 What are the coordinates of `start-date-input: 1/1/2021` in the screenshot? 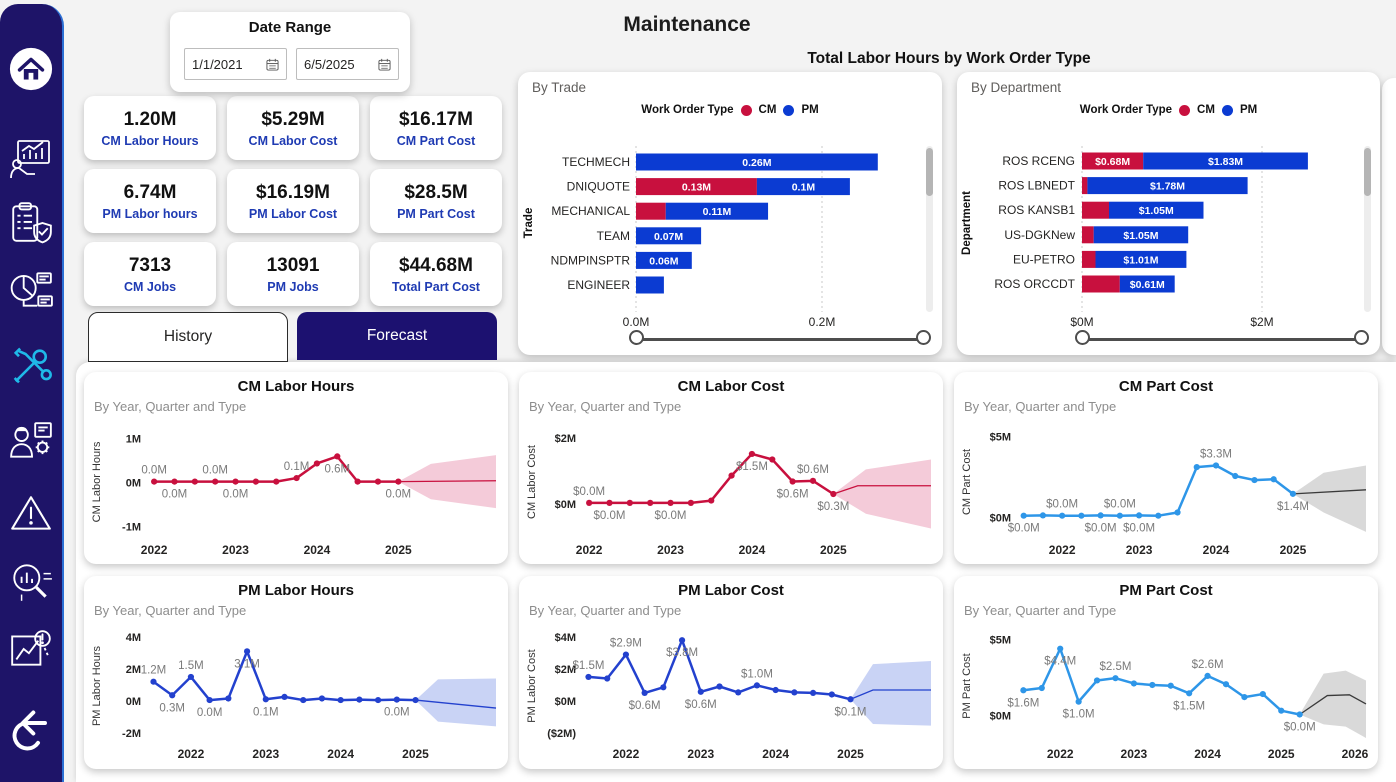 It's located at (235, 64).